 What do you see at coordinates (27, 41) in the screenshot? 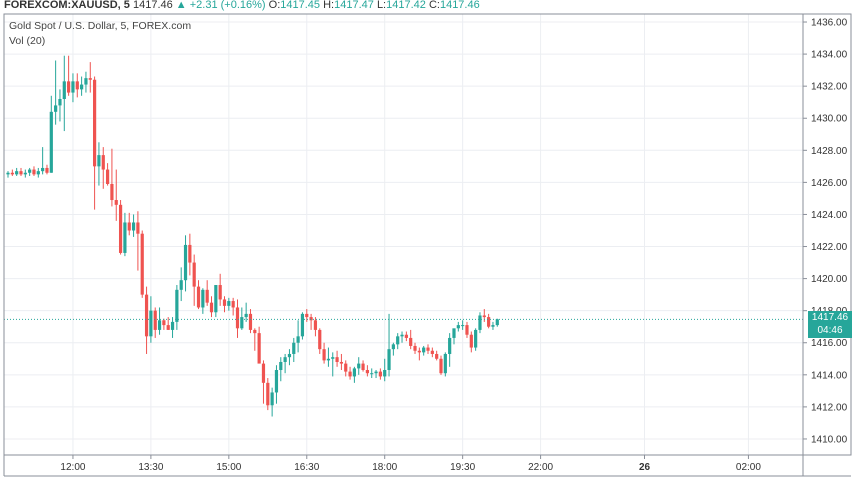
I see `volume-indicator: Vol (20)` at bounding box center [27, 41].